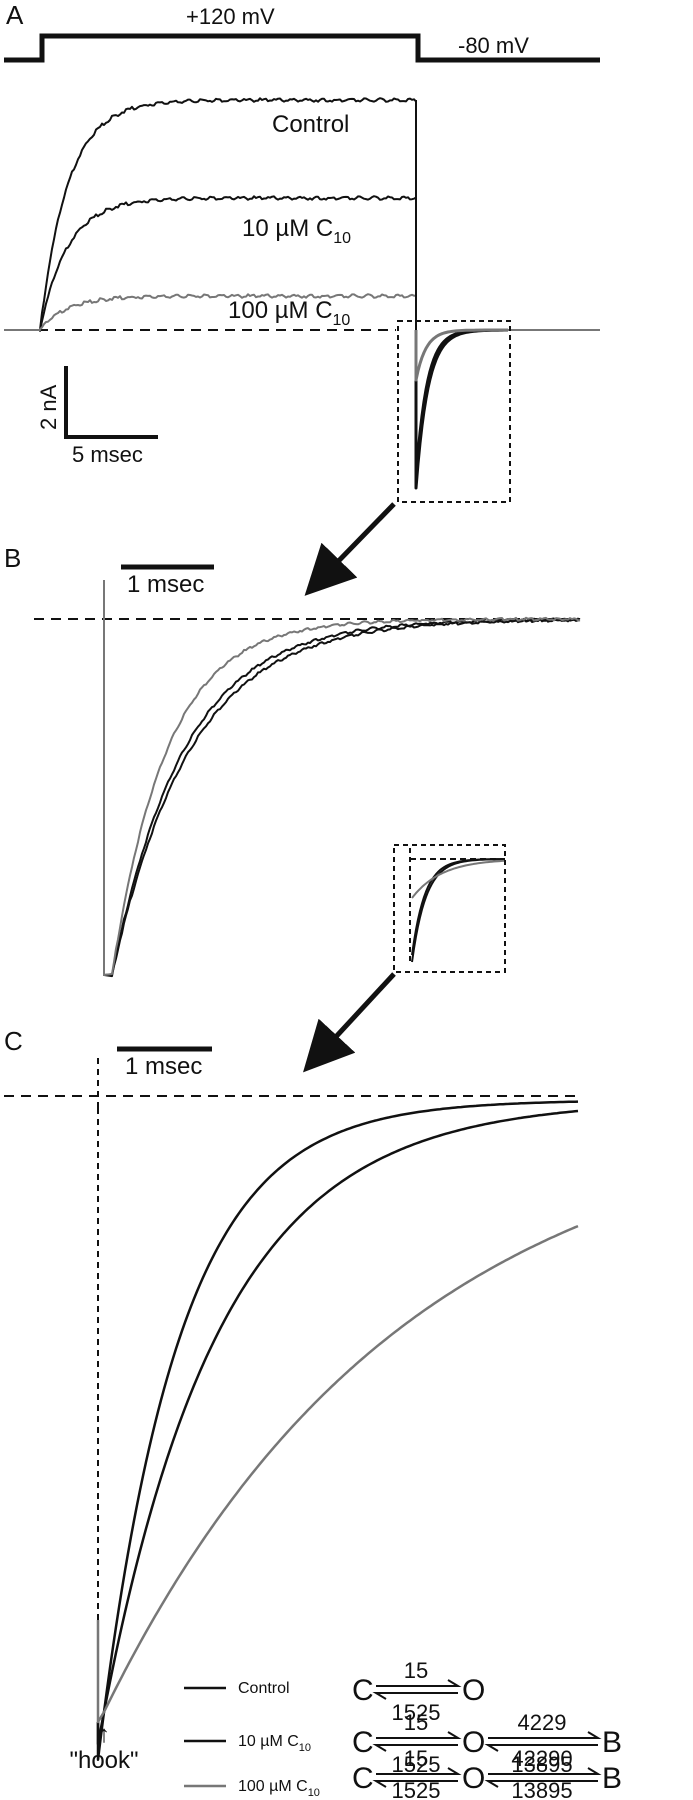 The width and height of the screenshot is (693, 1800). Describe the element at coordinates (296, 231) in the screenshot. I see `c10-10um-trace-label: 10 µM C10` at that location.